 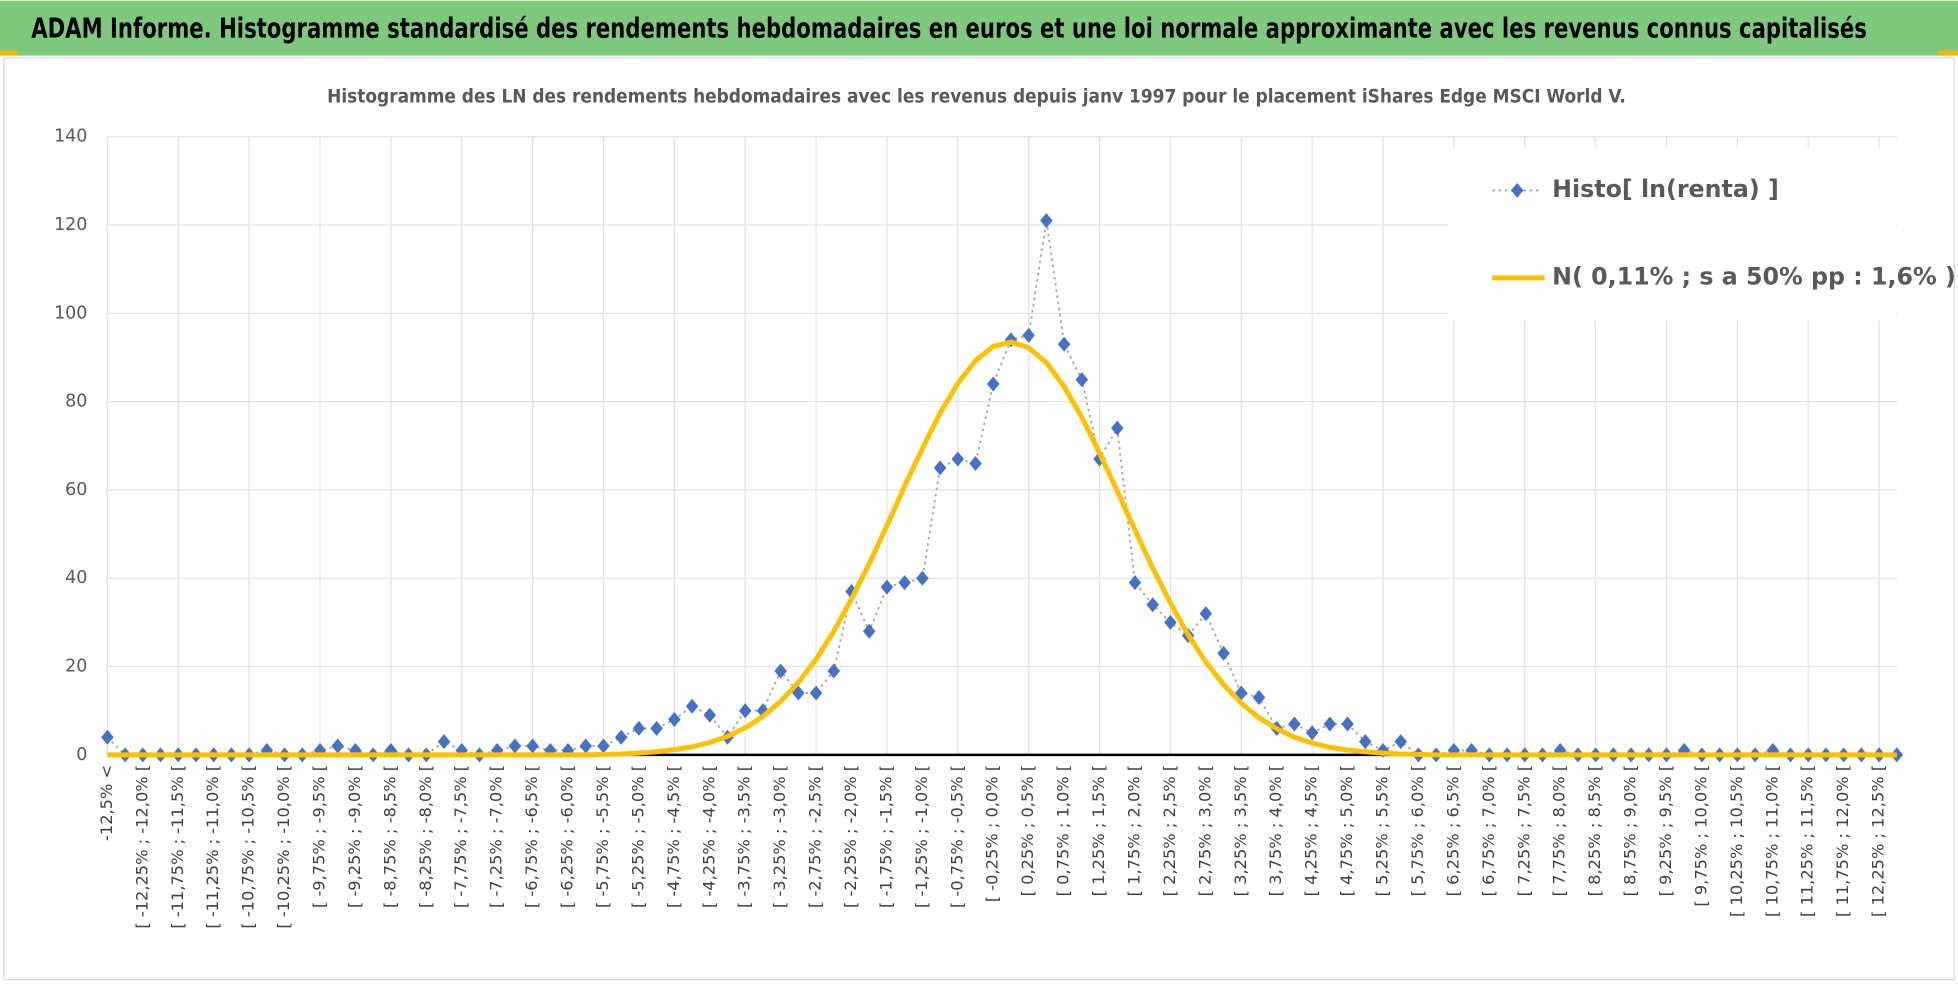 I want to click on x-tick-label: [ -3,75% ; -3,5% [, so click(x=744, y=836).